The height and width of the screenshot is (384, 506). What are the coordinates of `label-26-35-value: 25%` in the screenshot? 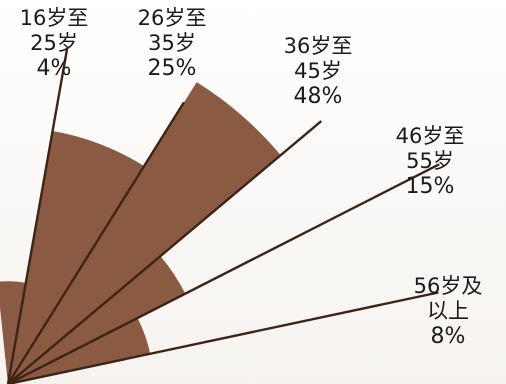 It's located at (172, 68).